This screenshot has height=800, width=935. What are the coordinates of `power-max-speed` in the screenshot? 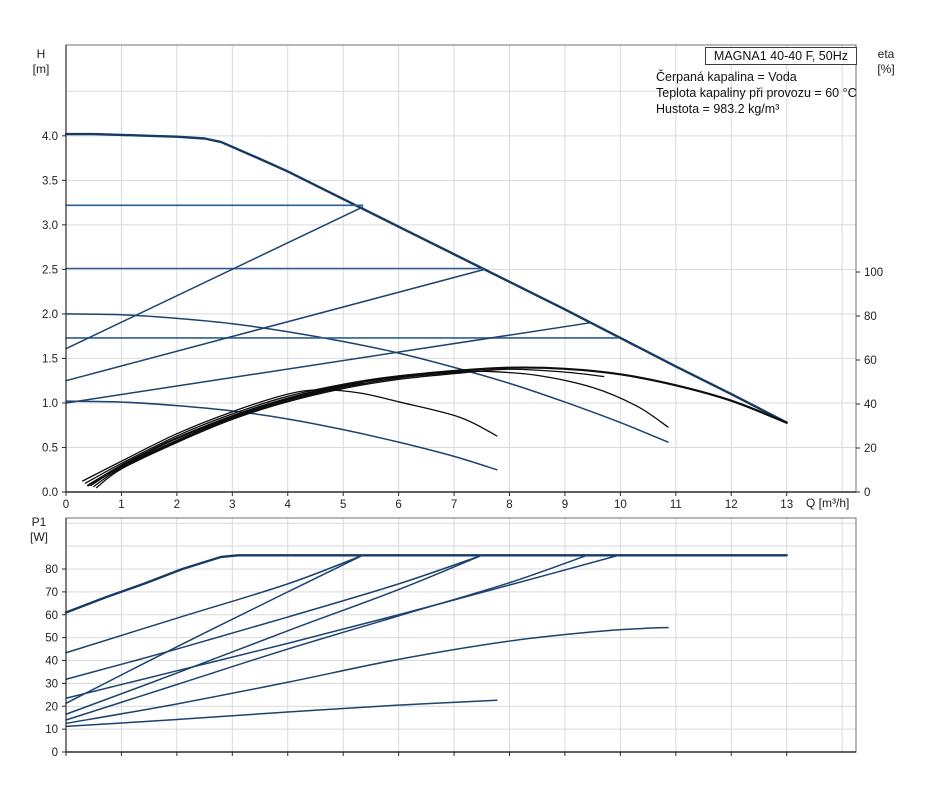 It's located at (426, 584).